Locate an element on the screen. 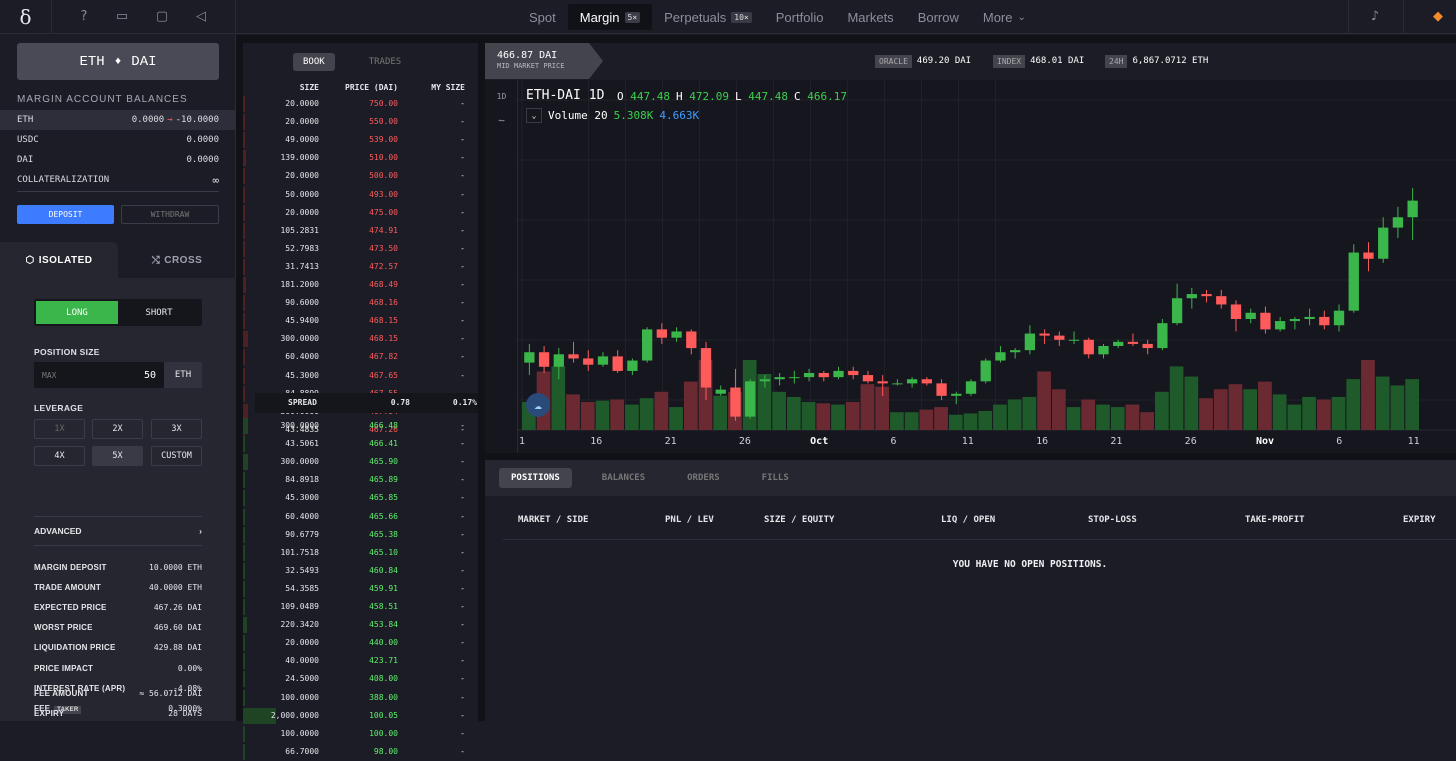  deposit-button: DEPOSIT is located at coordinates (65, 214).